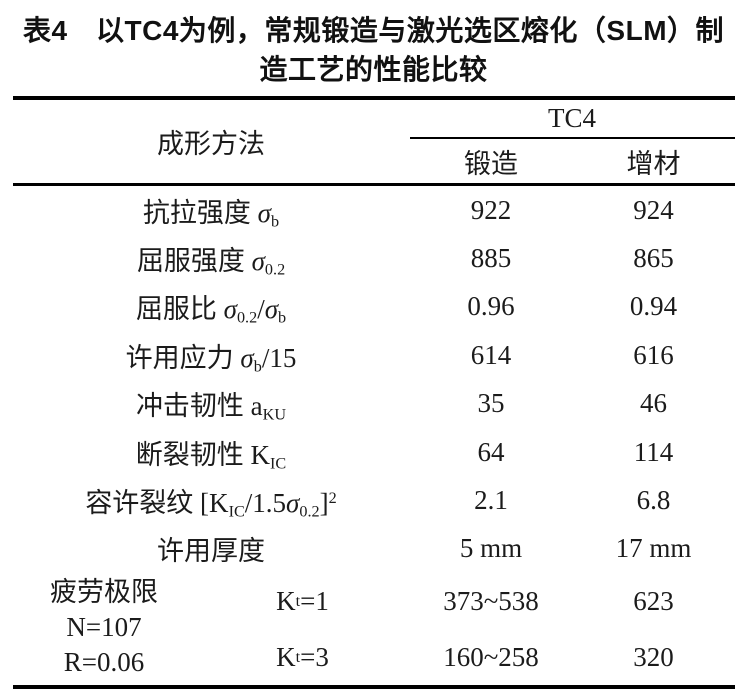 The width and height of the screenshot is (747, 695). I want to click on table-row-yield-ratio: 屈服比 σ0.2/σb 0.96 0.94, so click(374, 307).